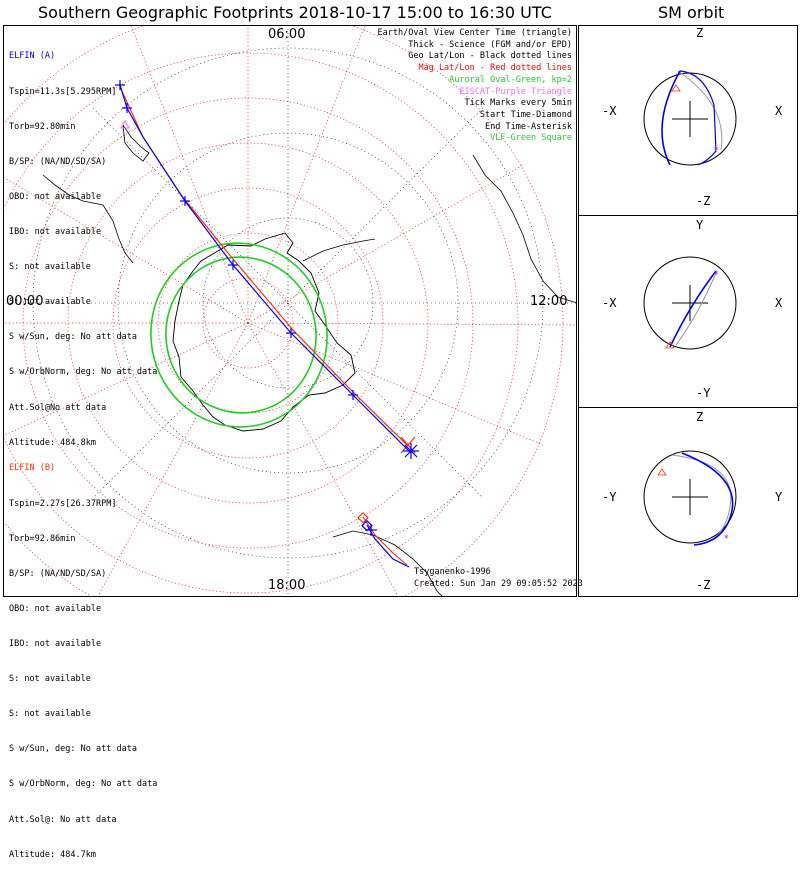  I want to click on elfin-b-start-marker, so click(363, 517).